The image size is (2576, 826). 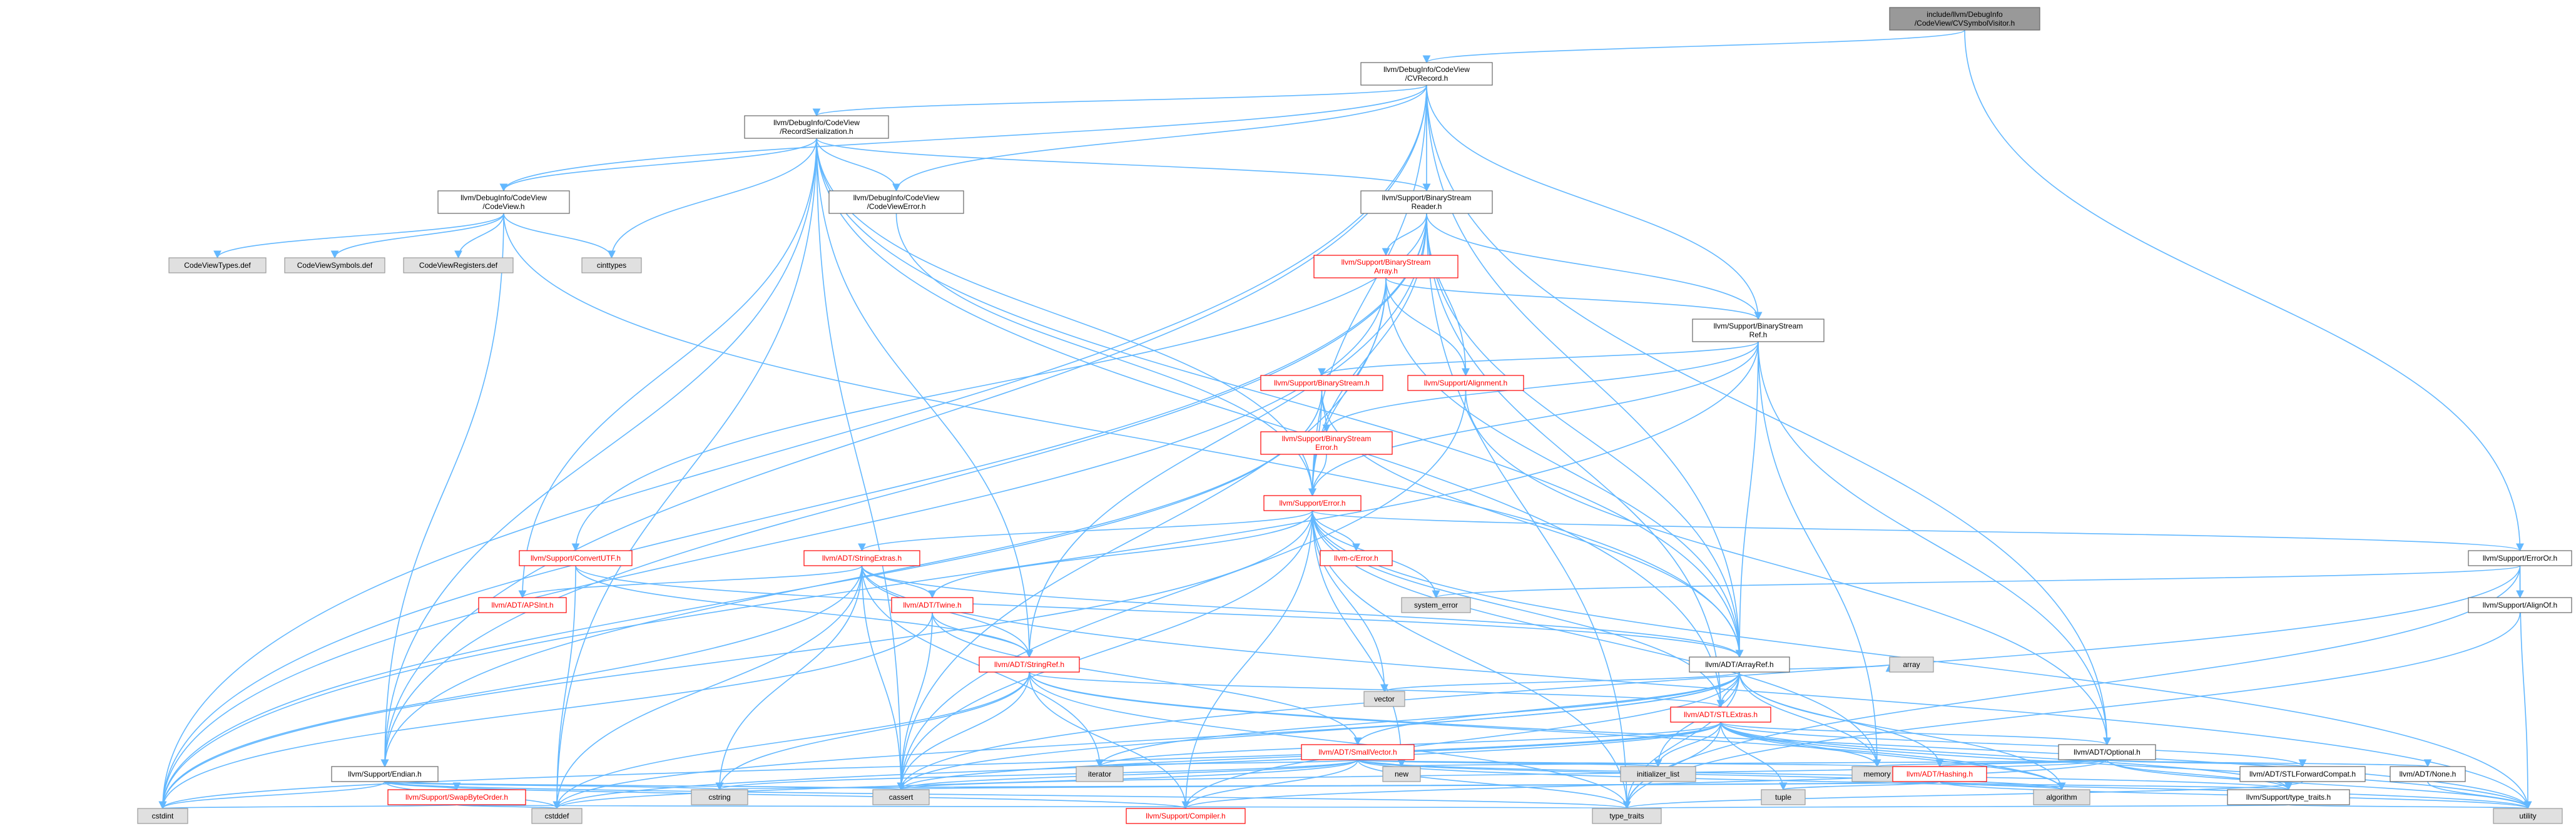 What do you see at coordinates (1128, 775) in the screenshot?
I see `edge-smallvector-to-cassert` at bounding box center [1128, 775].